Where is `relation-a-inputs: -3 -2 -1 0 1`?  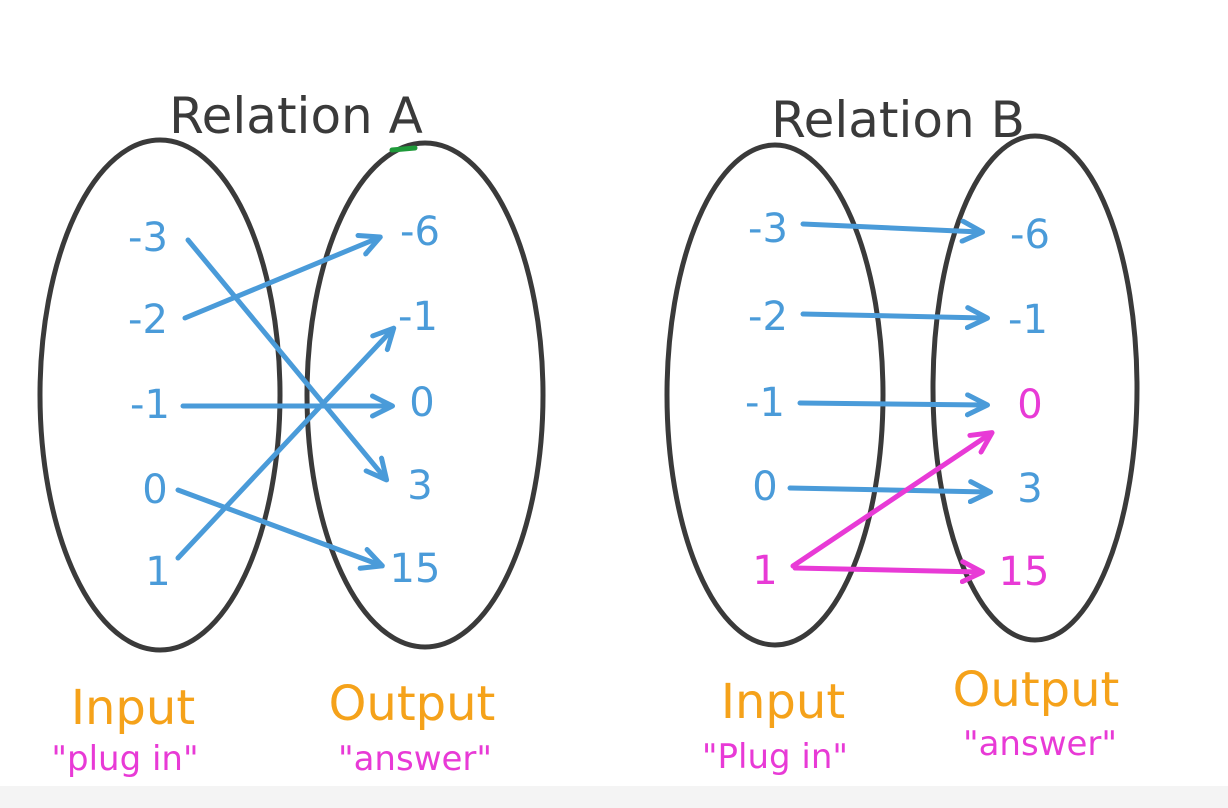
relation-a-inputs: -3 -2 -1 0 1 is located at coordinates (149, 405).